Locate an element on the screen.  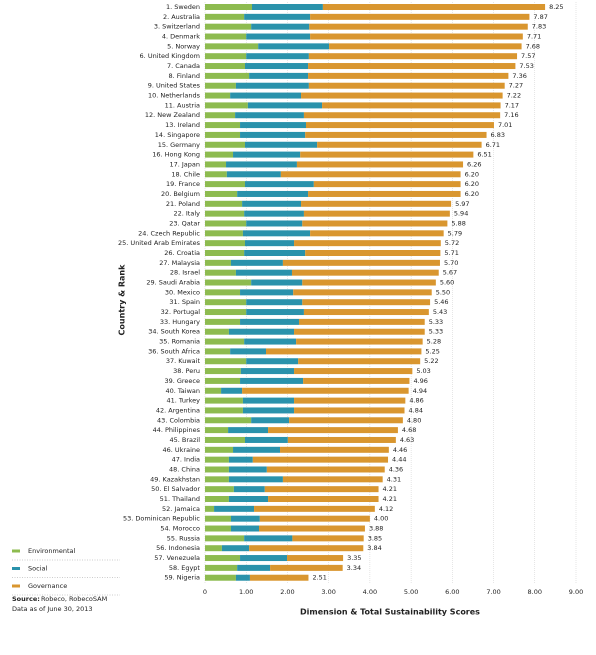
y-tick-label: 41. Turkey is located at coordinates (183, 401).